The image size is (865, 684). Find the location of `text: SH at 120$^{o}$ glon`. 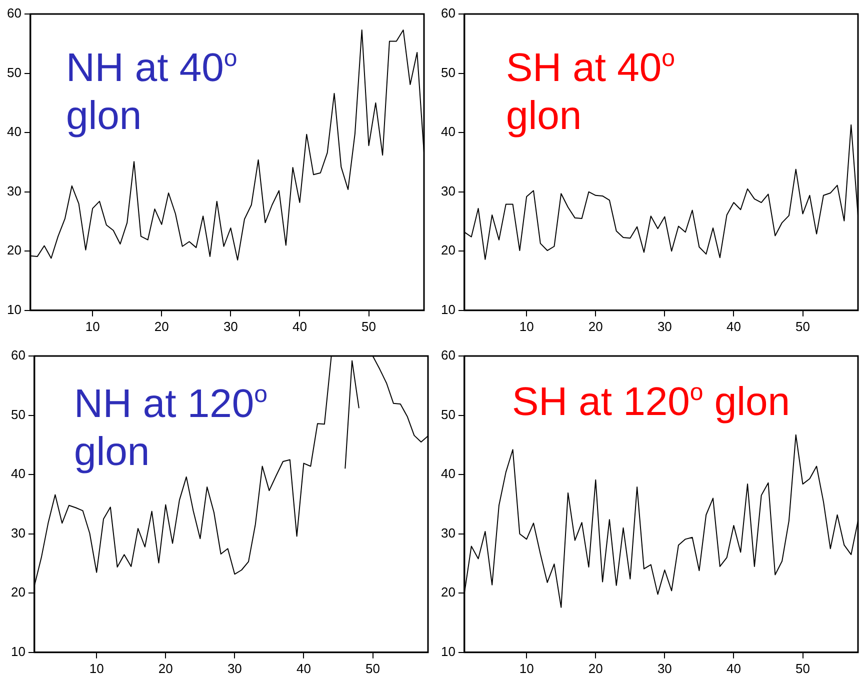

text: SH at 120$^{o}$ glon is located at coordinates (651, 402).